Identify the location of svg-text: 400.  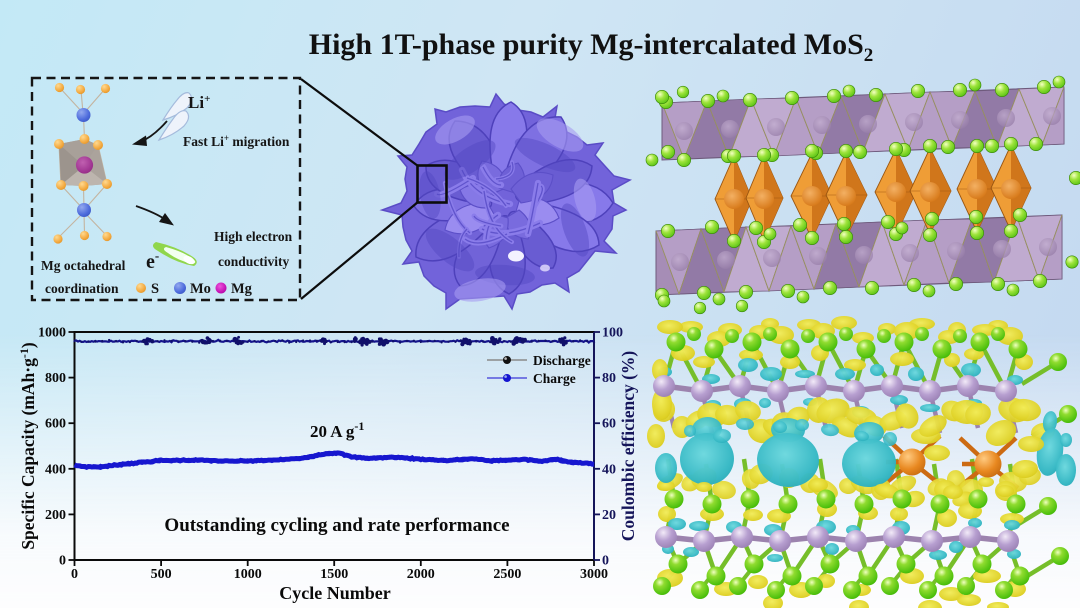
(55, 469).